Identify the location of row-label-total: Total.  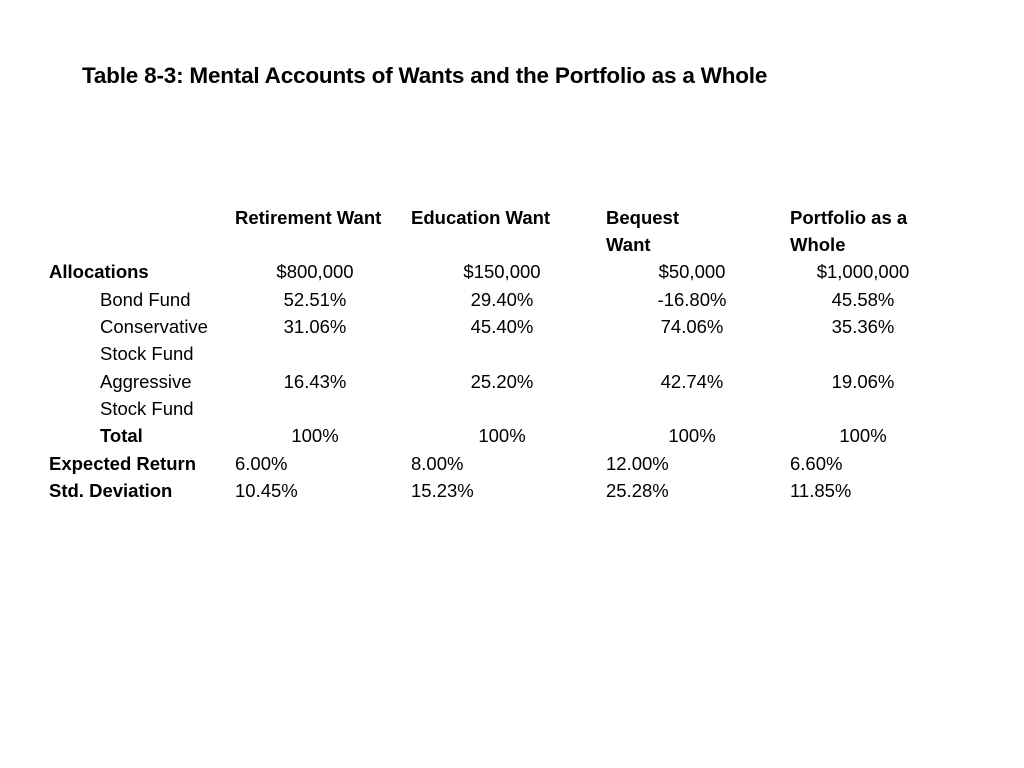
(121, 435).